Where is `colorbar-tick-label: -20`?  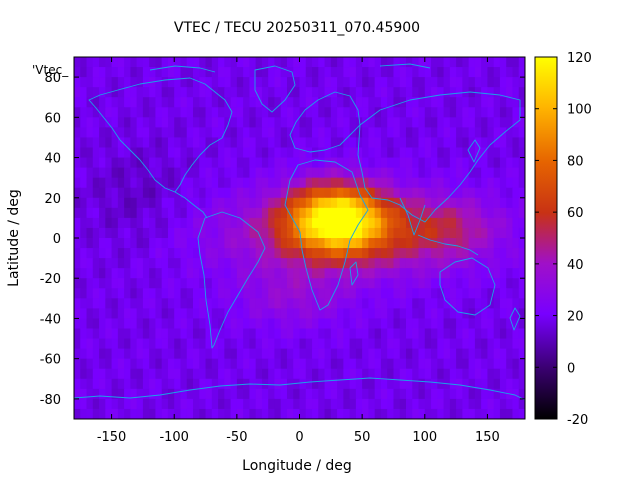
colorbar-tick-label: -20 is located at coordinates (577, 420).